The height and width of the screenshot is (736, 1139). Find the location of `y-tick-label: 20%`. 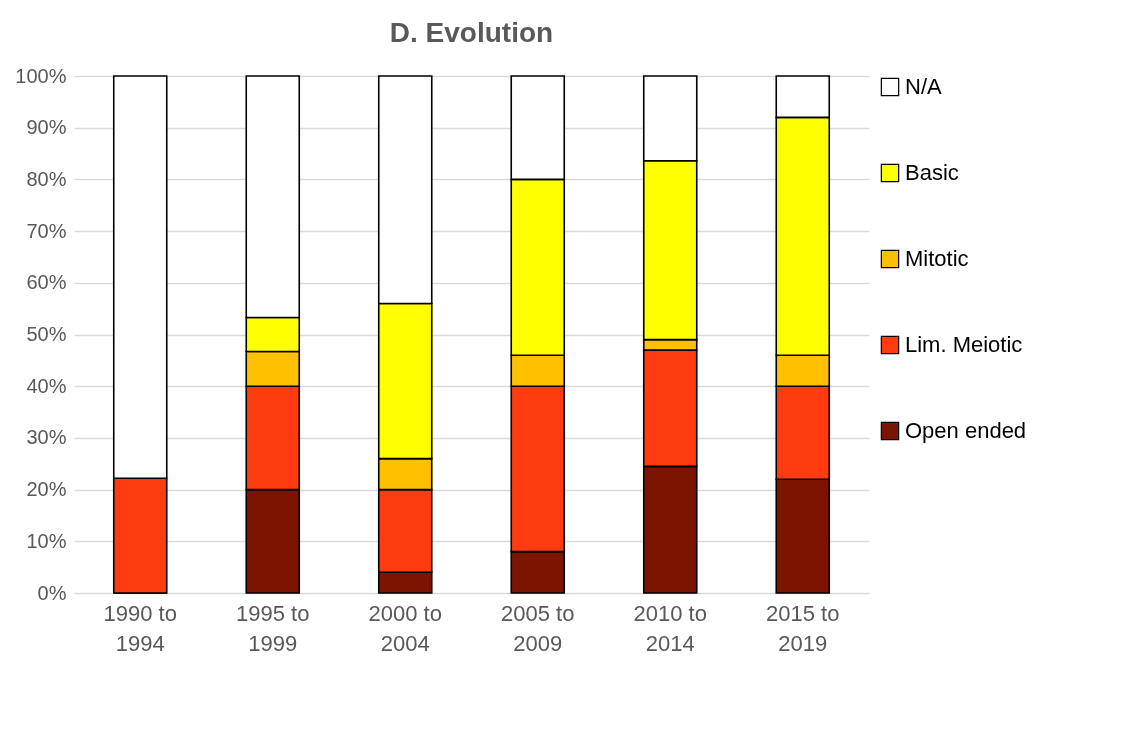

y-tick-label: 20% is located at coordinates (46, 489).